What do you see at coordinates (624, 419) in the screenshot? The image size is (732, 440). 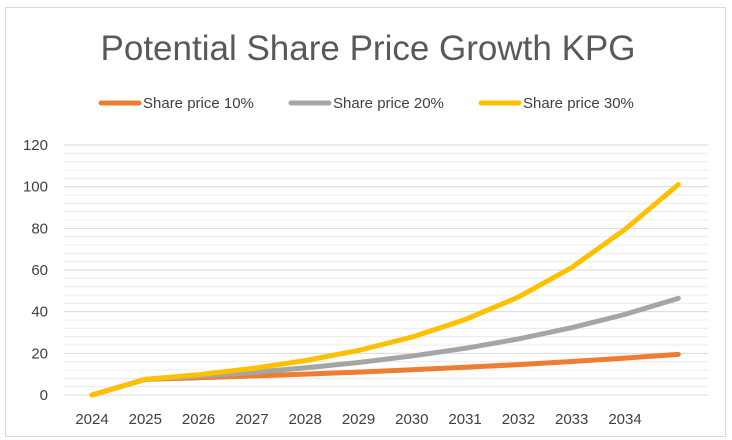 I see `x-tick-label: 2034` at bounding box center [624, 419].